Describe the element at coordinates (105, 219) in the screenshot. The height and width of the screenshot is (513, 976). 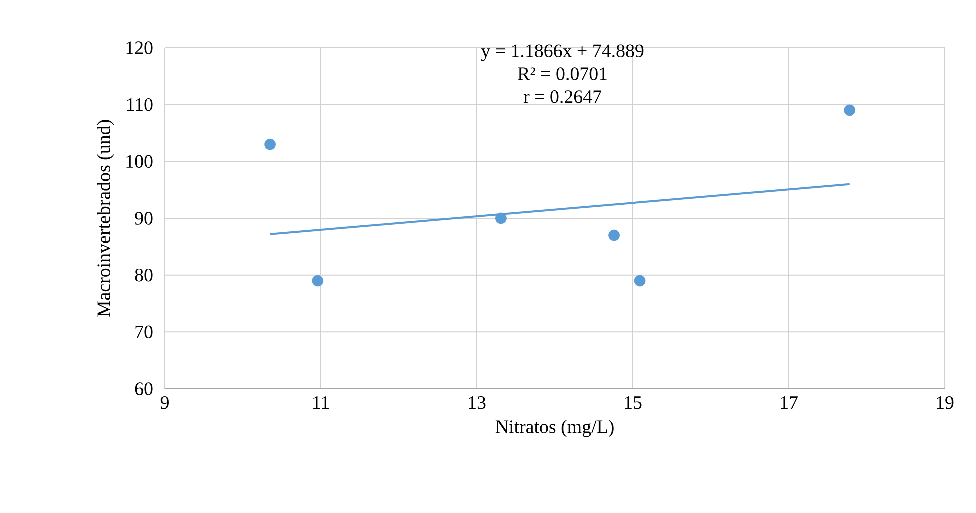
I see `y-axis-title: Macroinvertebrados (und)` at that location.